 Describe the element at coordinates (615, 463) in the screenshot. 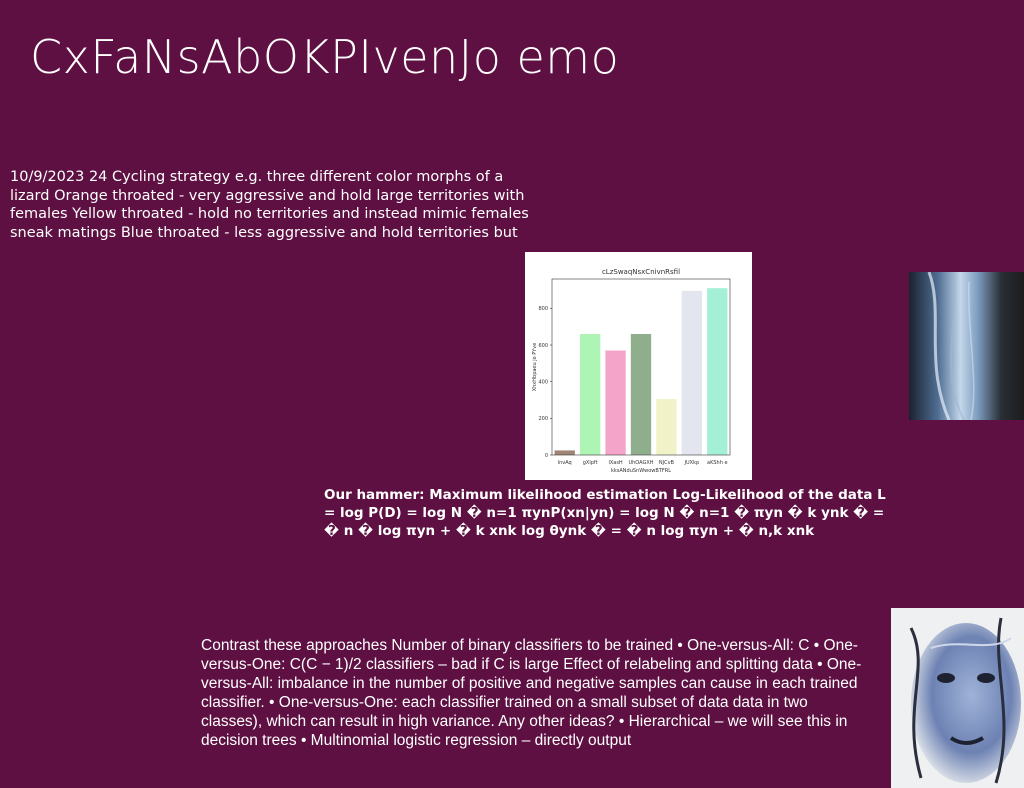

I see `x-tick-label: lXasH` at that location.